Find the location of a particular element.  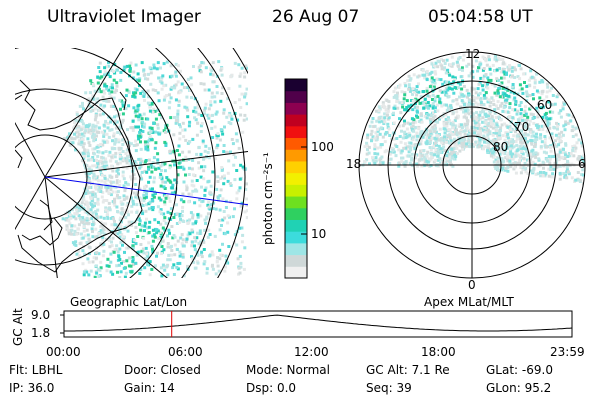

time-tick-0000: 00:00 is located at coordinates (63, 352).